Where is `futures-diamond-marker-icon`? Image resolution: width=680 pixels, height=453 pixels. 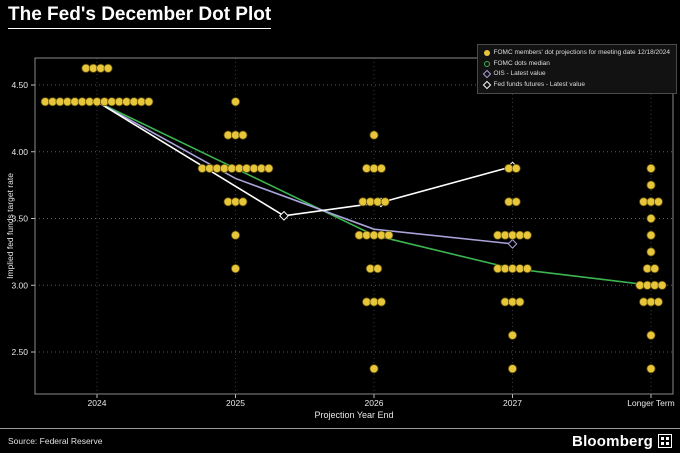 futures-diamond-marker-icon is located at coordinates (486, 84).